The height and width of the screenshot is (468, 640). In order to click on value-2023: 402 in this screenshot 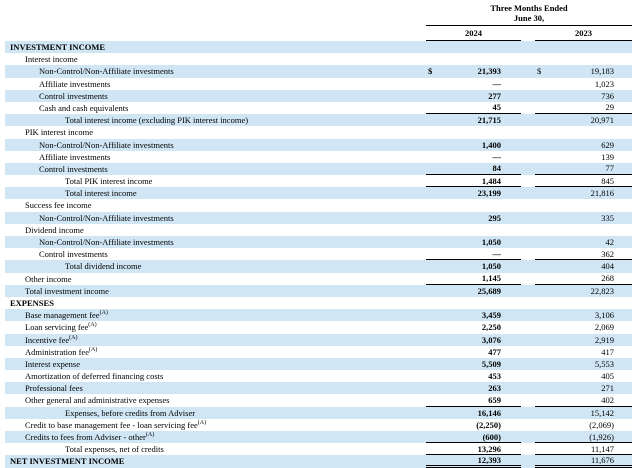, I will do `click(583, 400)`.